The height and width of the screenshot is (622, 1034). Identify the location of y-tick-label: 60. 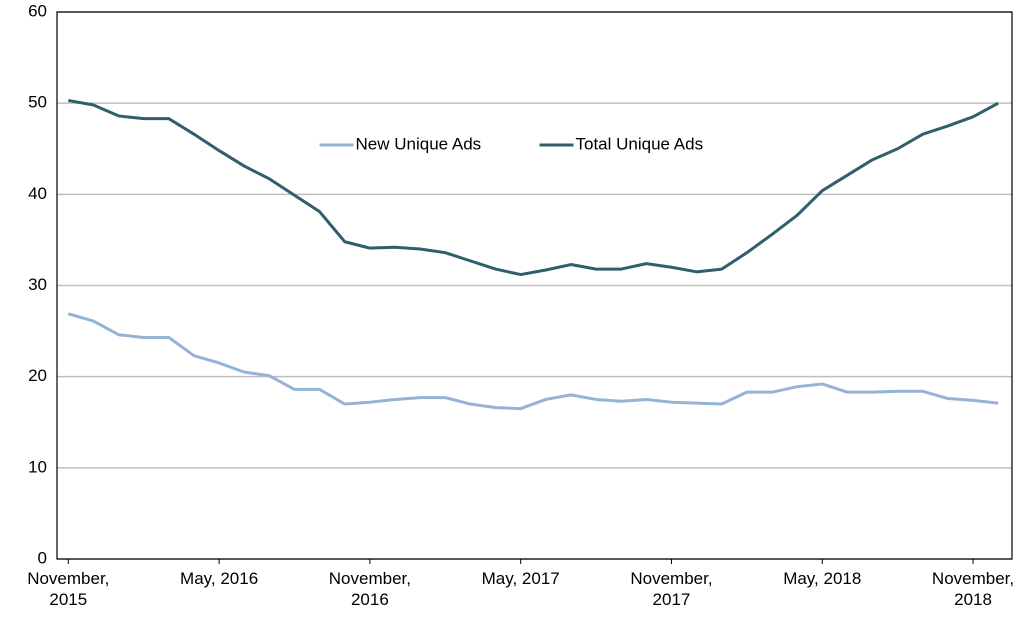
(37, 10).